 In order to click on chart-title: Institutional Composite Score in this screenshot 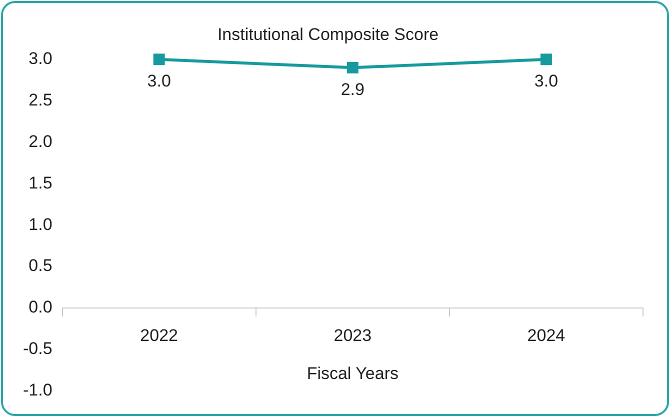, I will do `click(328, 34)`.